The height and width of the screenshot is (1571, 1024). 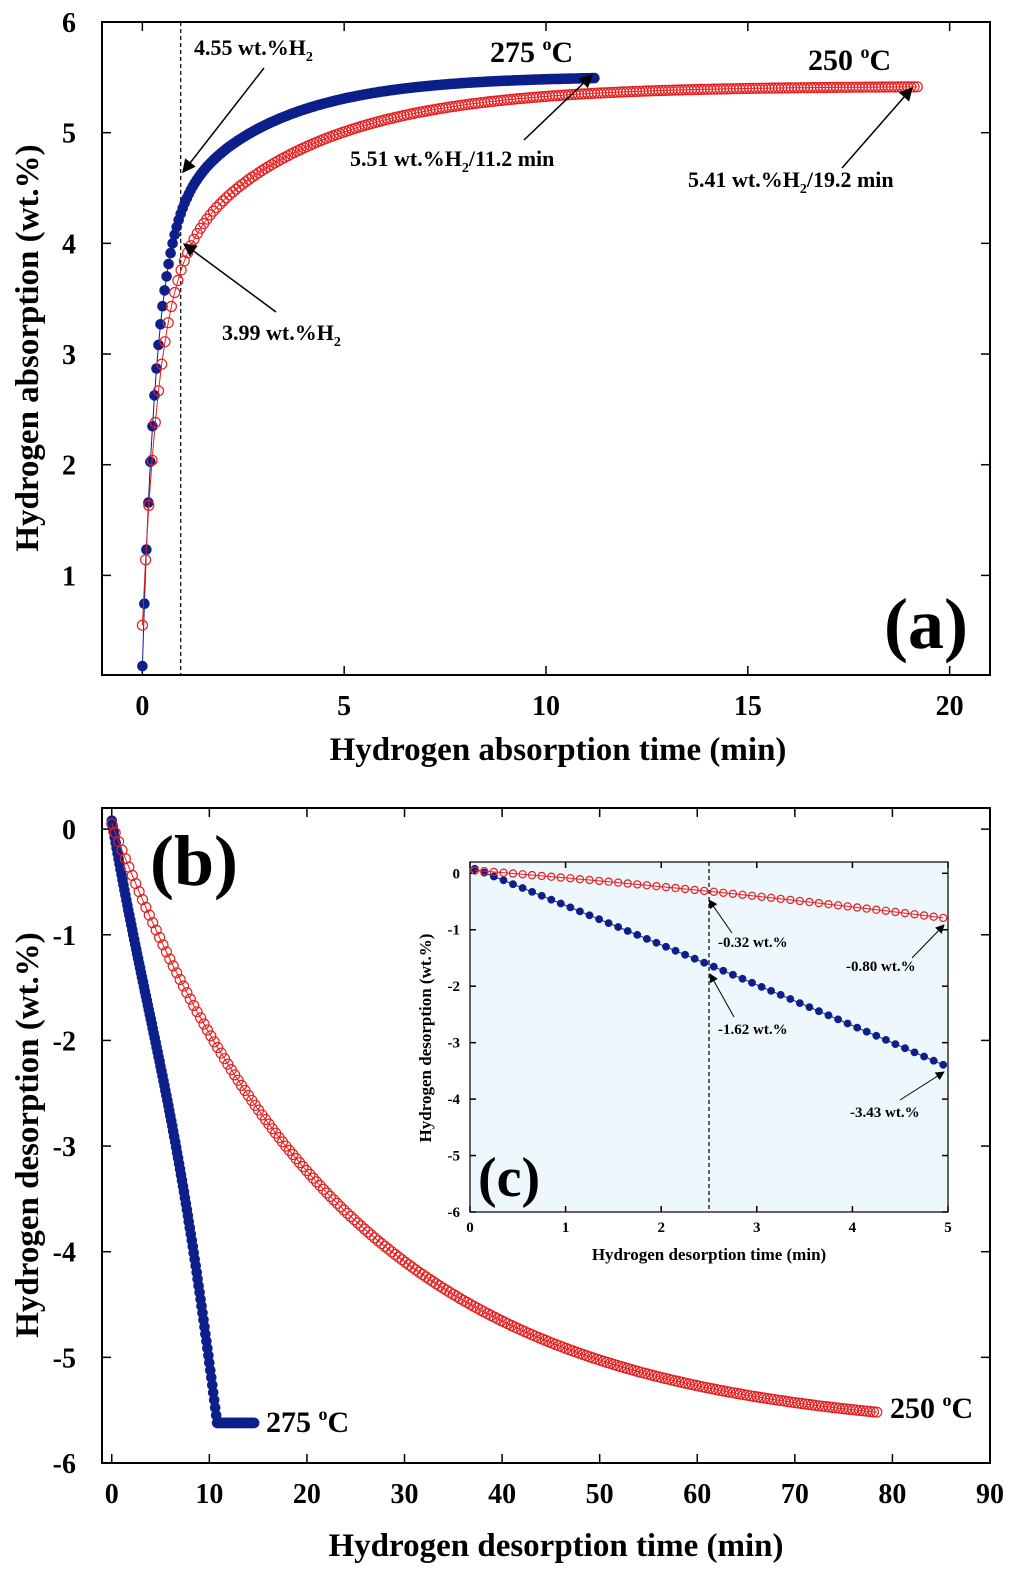 I want to click on y-tick-label-b: -2, so click(x=64, y=1041).